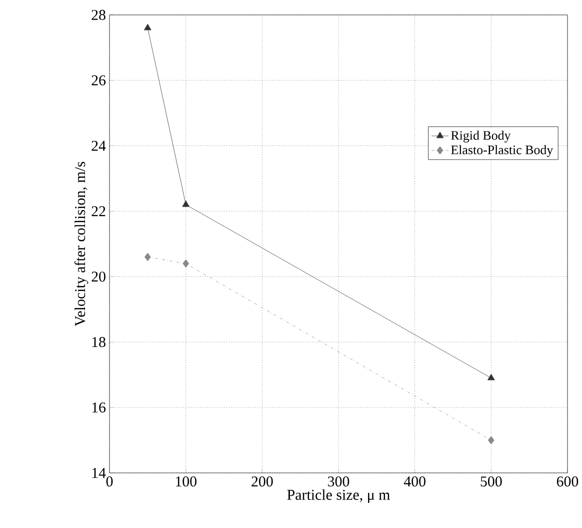  What do you see at coordinates (99, 81) in the screenshot?
I see `y-tick-label: 26` at bounding box center [99, 81].